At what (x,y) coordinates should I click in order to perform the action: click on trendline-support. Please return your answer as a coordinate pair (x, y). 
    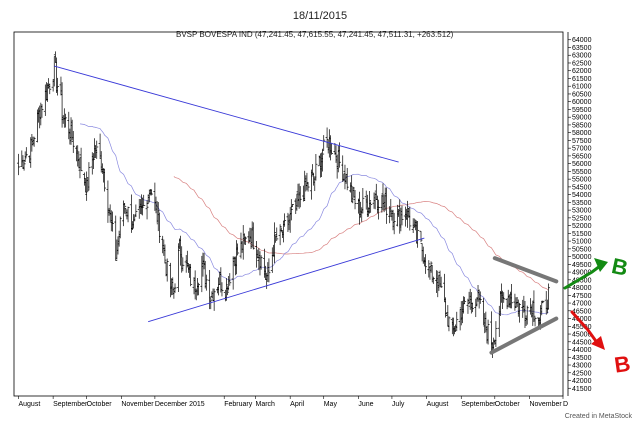
    Looking at the image, I should click on (286, 280).